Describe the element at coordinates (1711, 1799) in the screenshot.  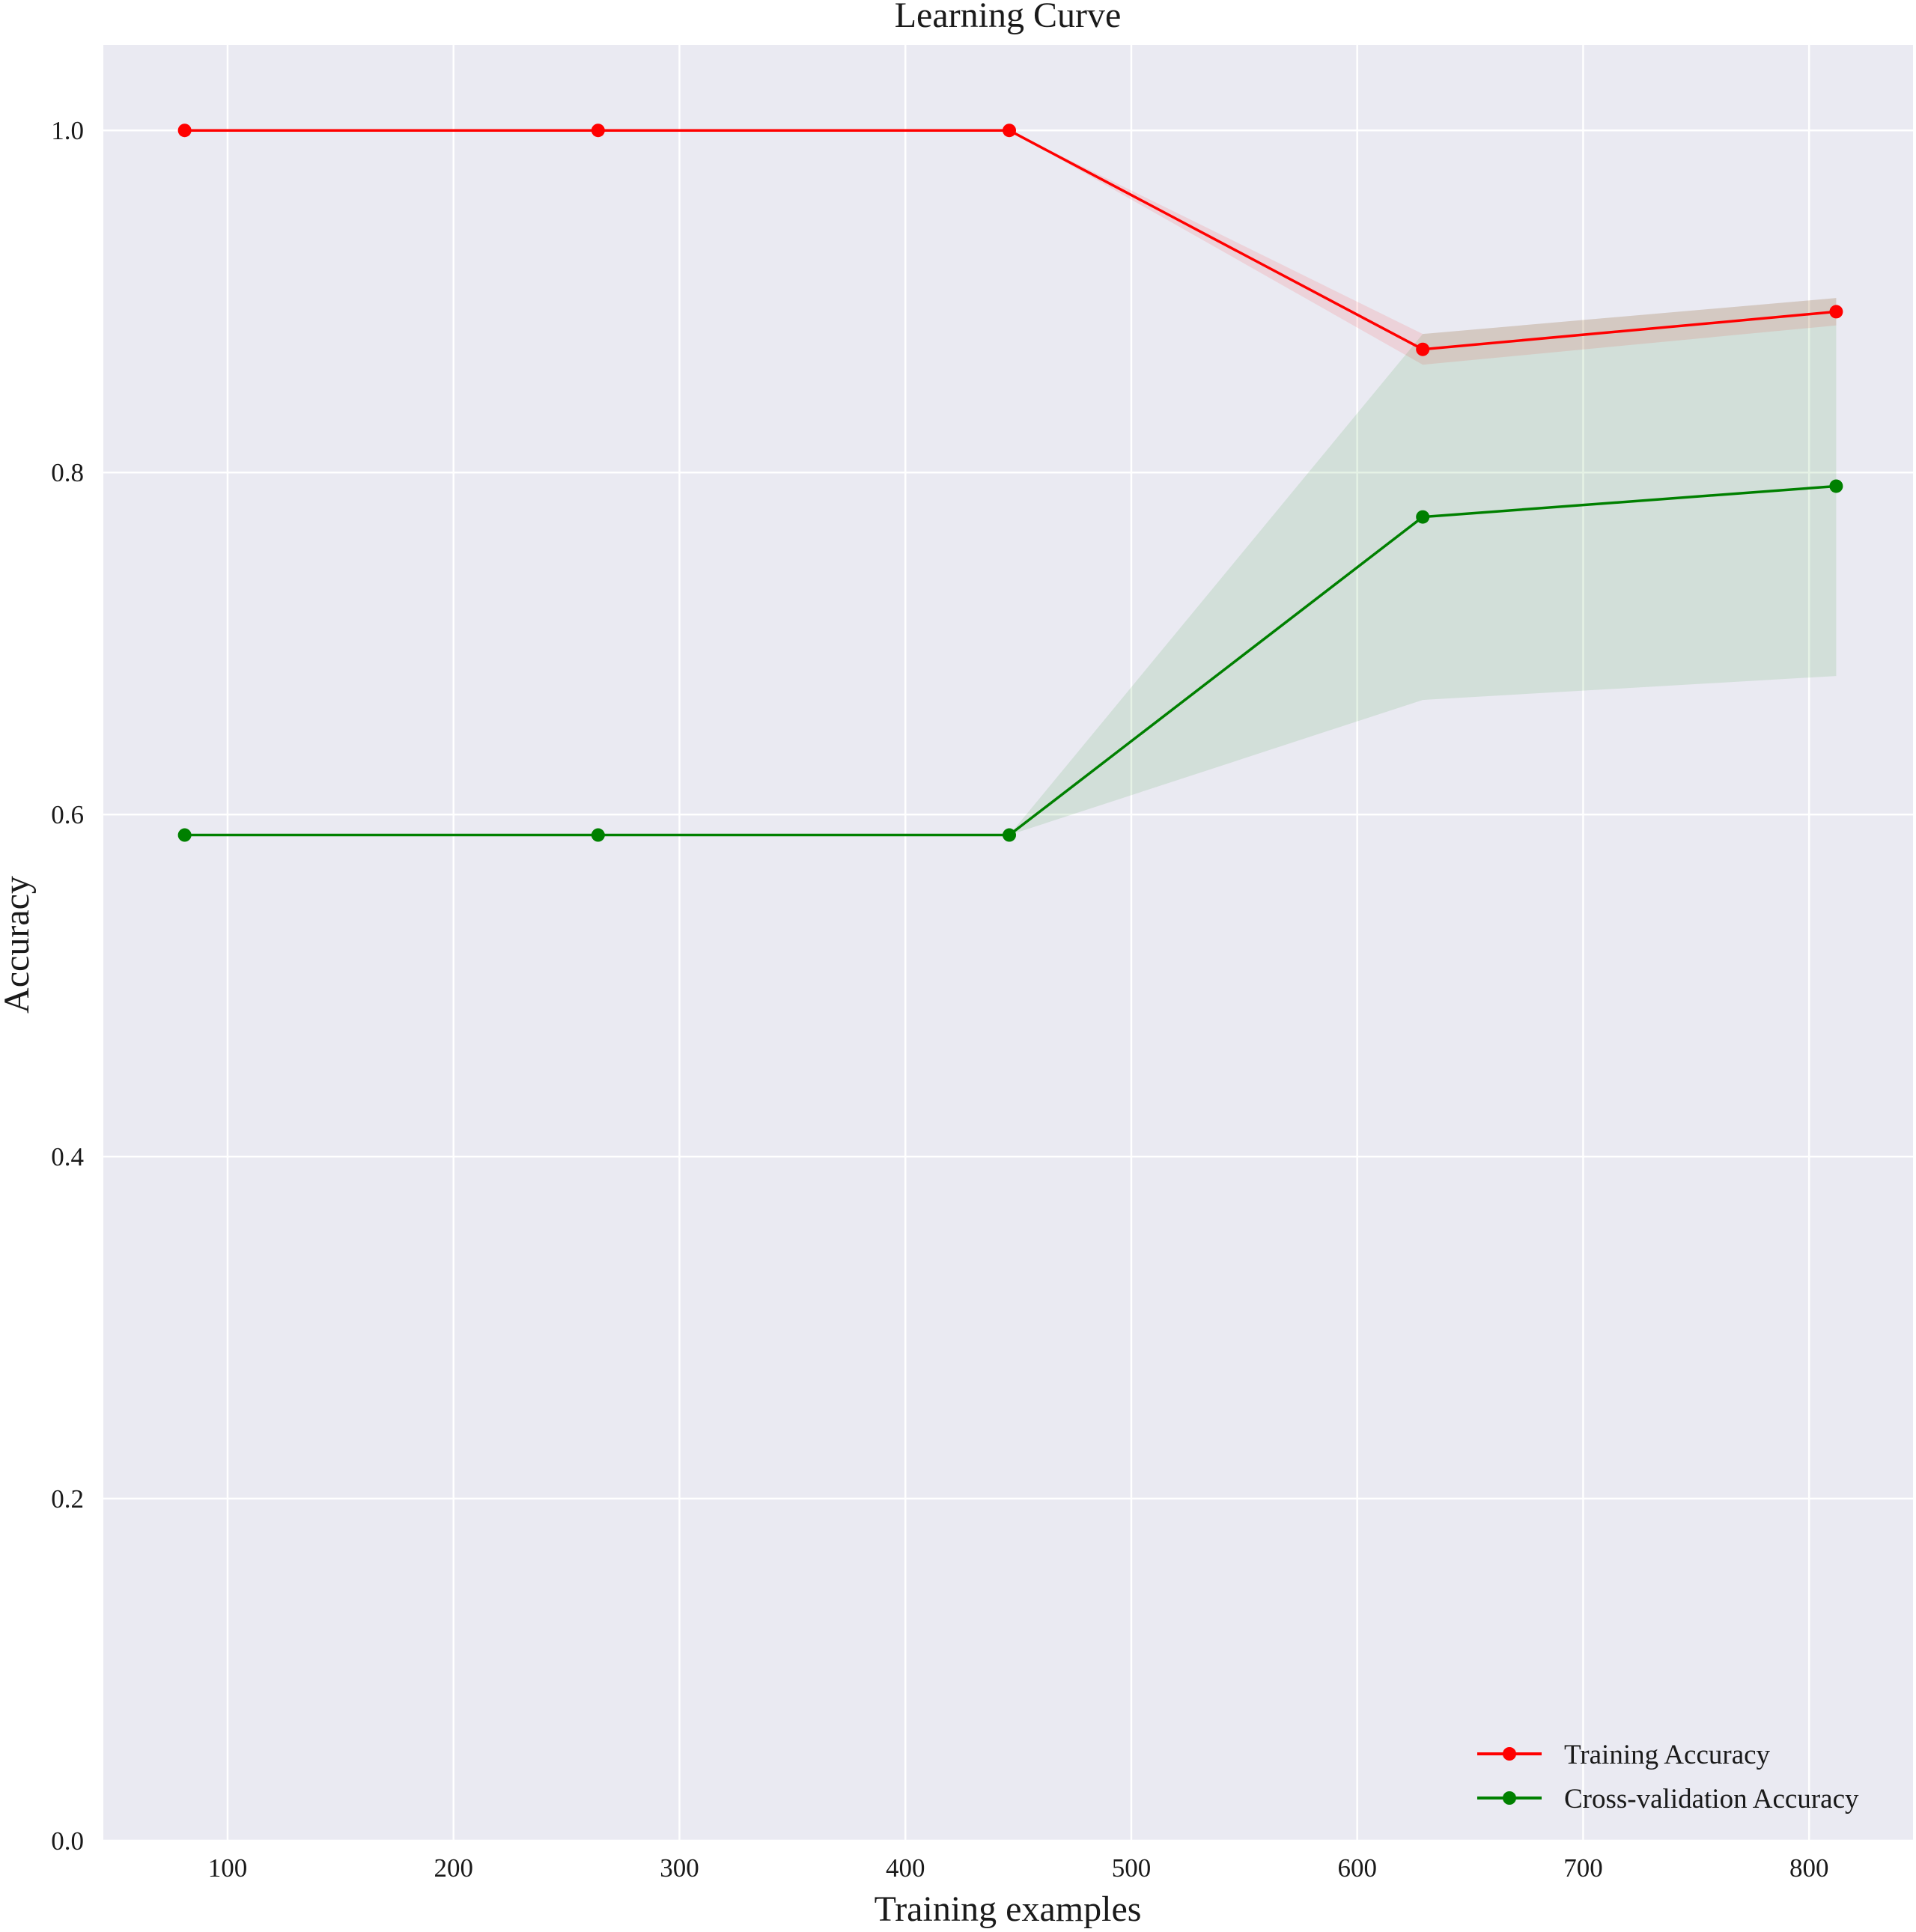
I see `legend-label-cv: Cross-validation Accuracy` at that location.